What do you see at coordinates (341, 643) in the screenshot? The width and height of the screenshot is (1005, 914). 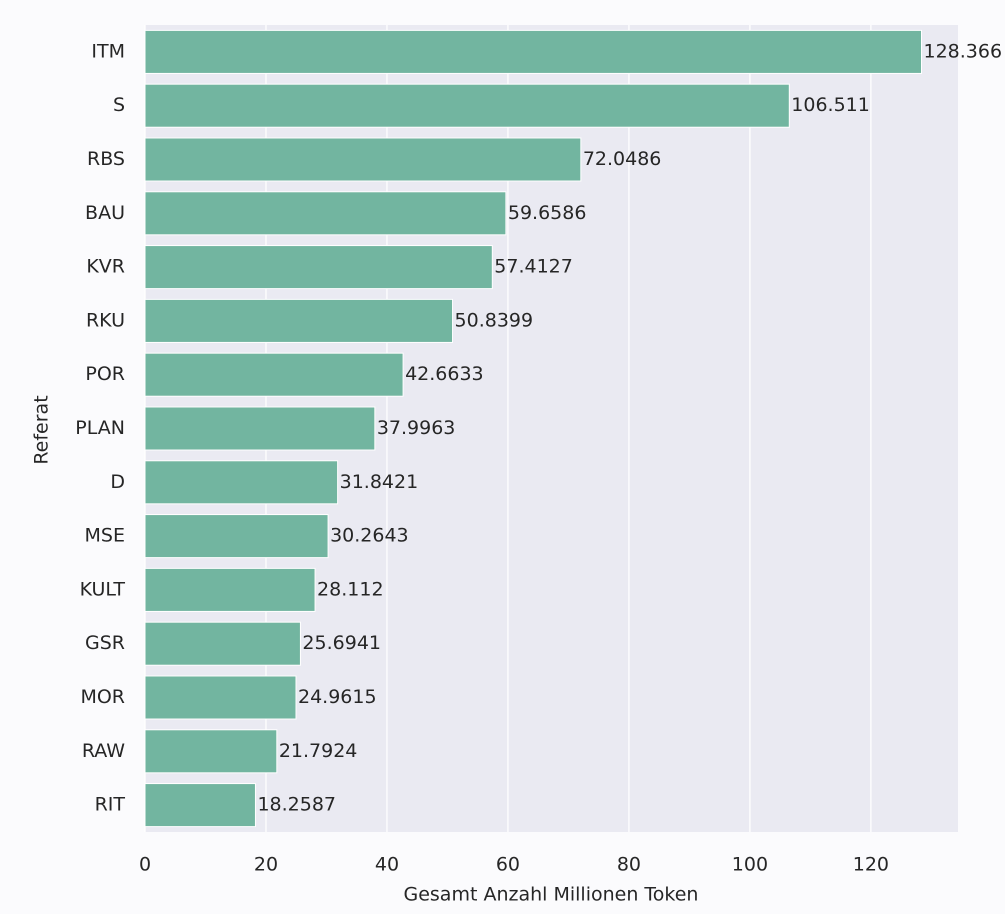 I see `data-label: 25.6941` at bounding box center [341, 643].